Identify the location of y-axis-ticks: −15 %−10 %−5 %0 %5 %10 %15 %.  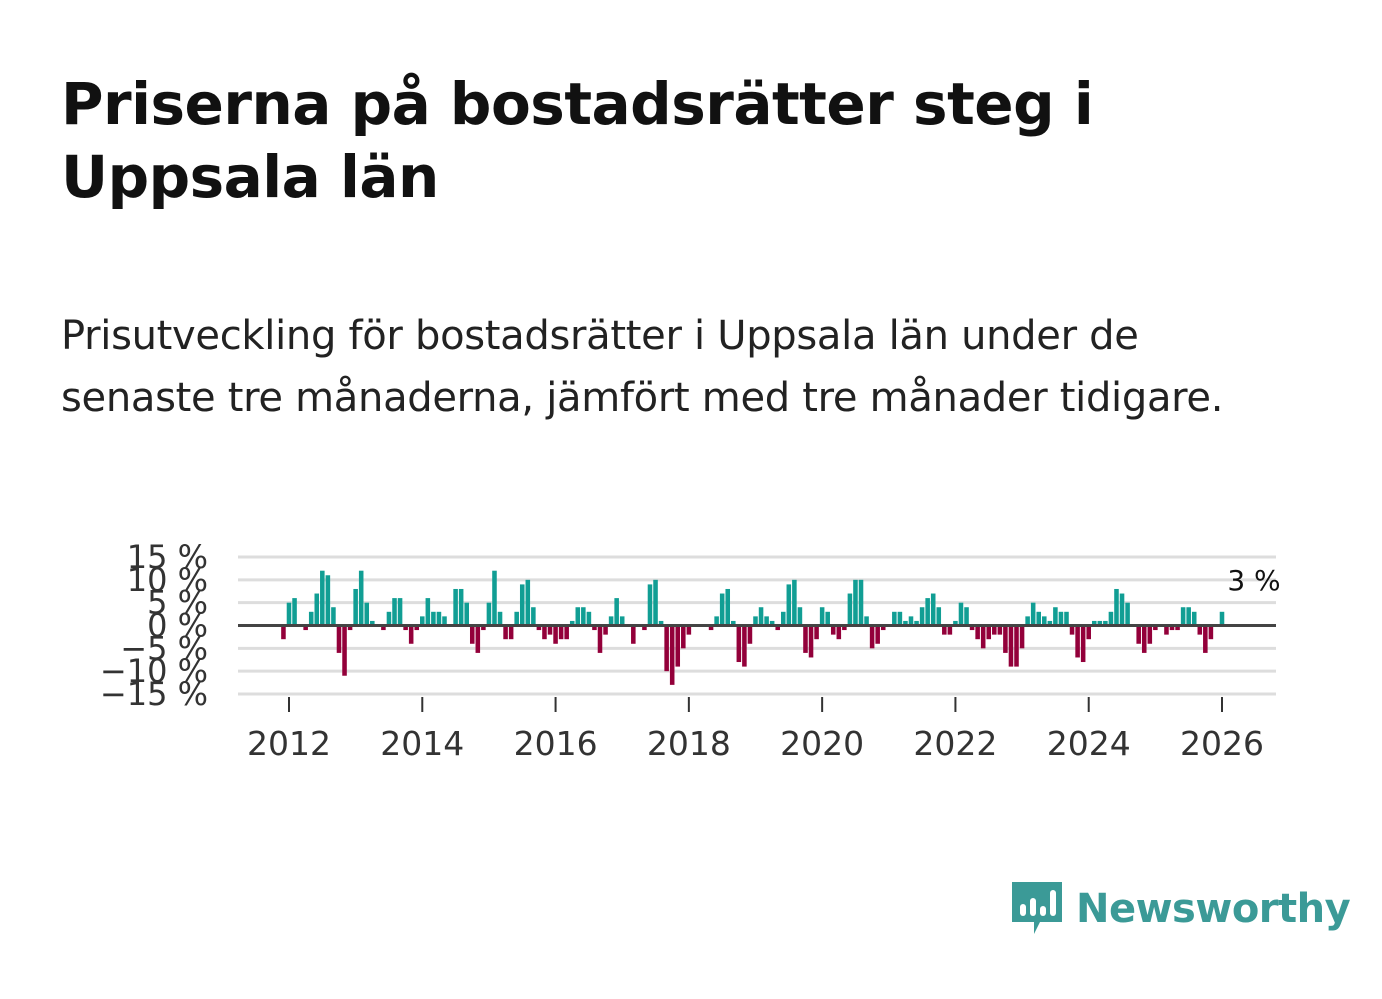
(154, 625).